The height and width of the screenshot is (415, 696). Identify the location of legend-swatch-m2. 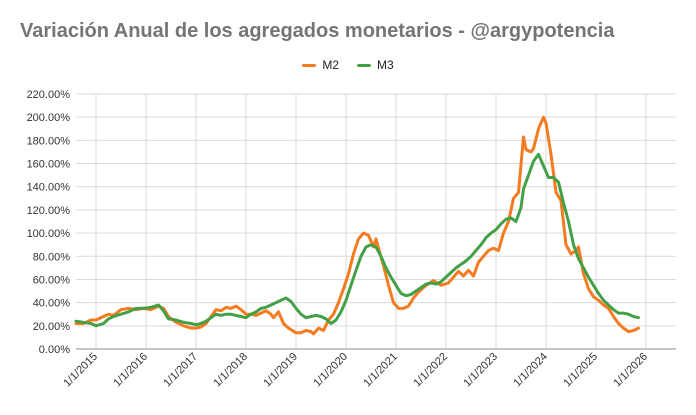
(309, 65).